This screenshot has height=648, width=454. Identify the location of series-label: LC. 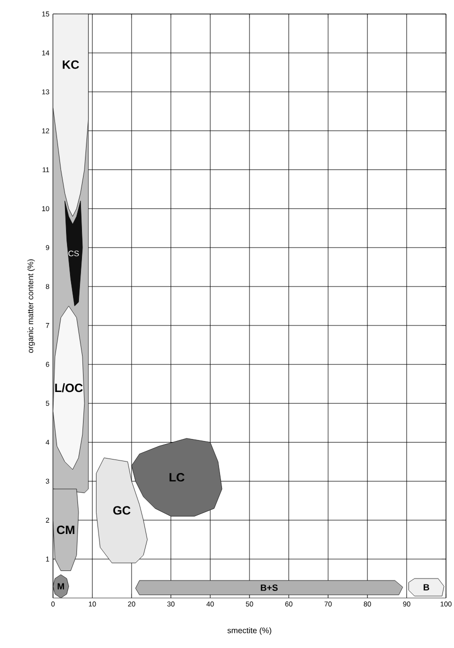
(177, 477).